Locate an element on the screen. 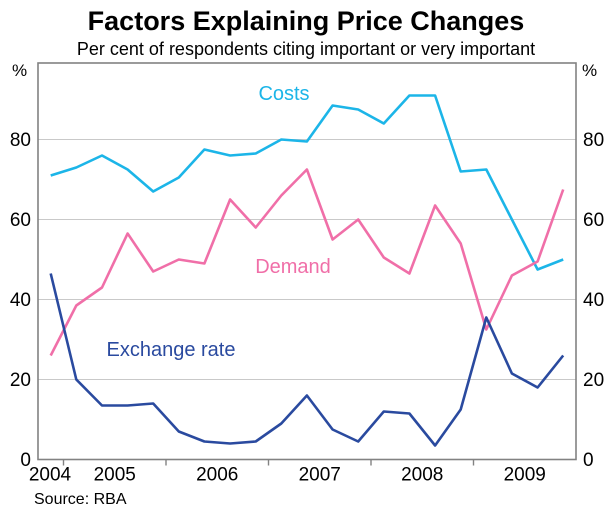  y-label-left-80: 80 is located at coordinates (20, 140).